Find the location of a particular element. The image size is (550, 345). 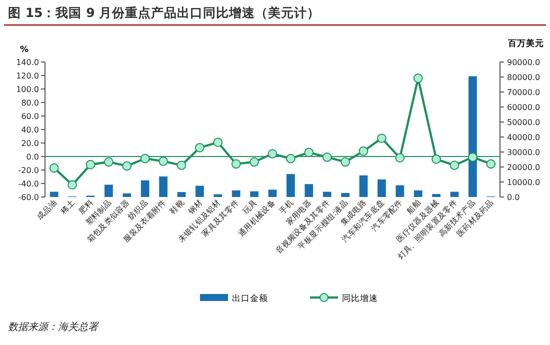

y2-tick-label: 80000.0 is located at coordinates (523, 77).